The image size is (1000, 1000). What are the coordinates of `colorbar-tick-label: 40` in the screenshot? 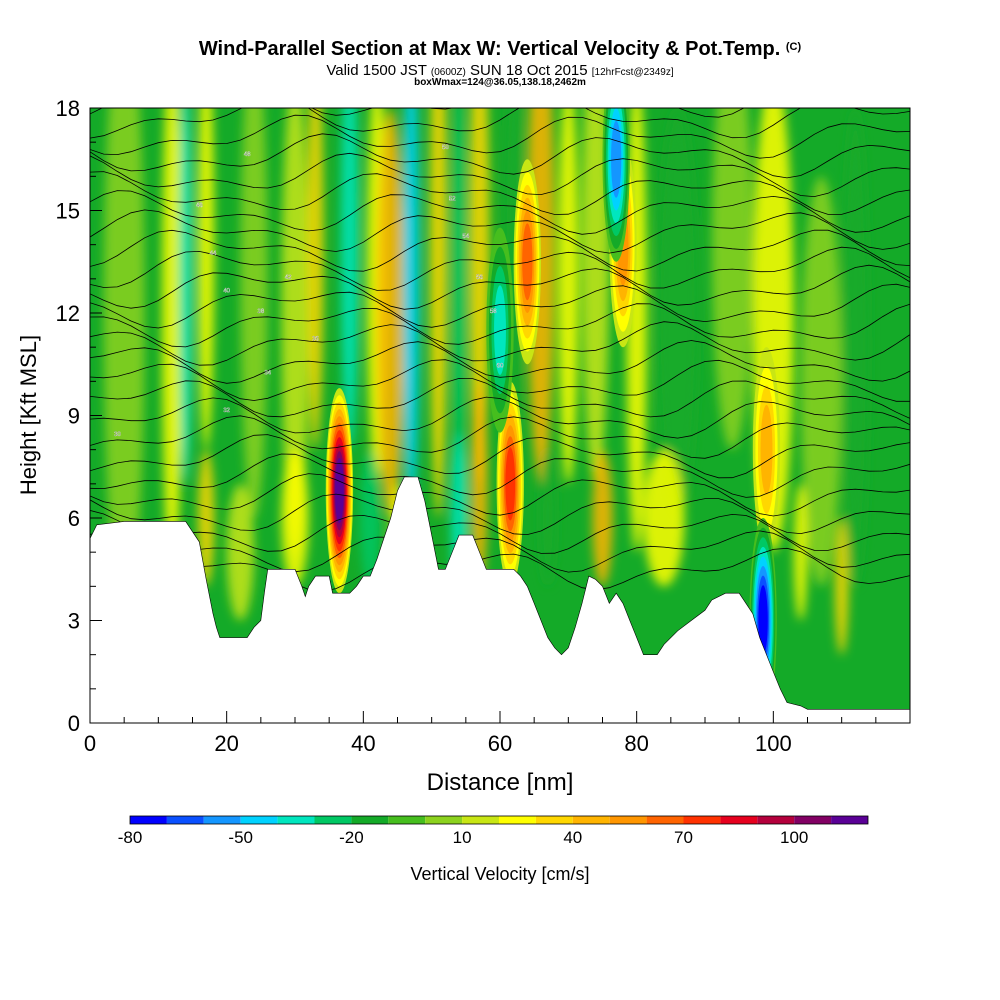 It's located at (572, 837).